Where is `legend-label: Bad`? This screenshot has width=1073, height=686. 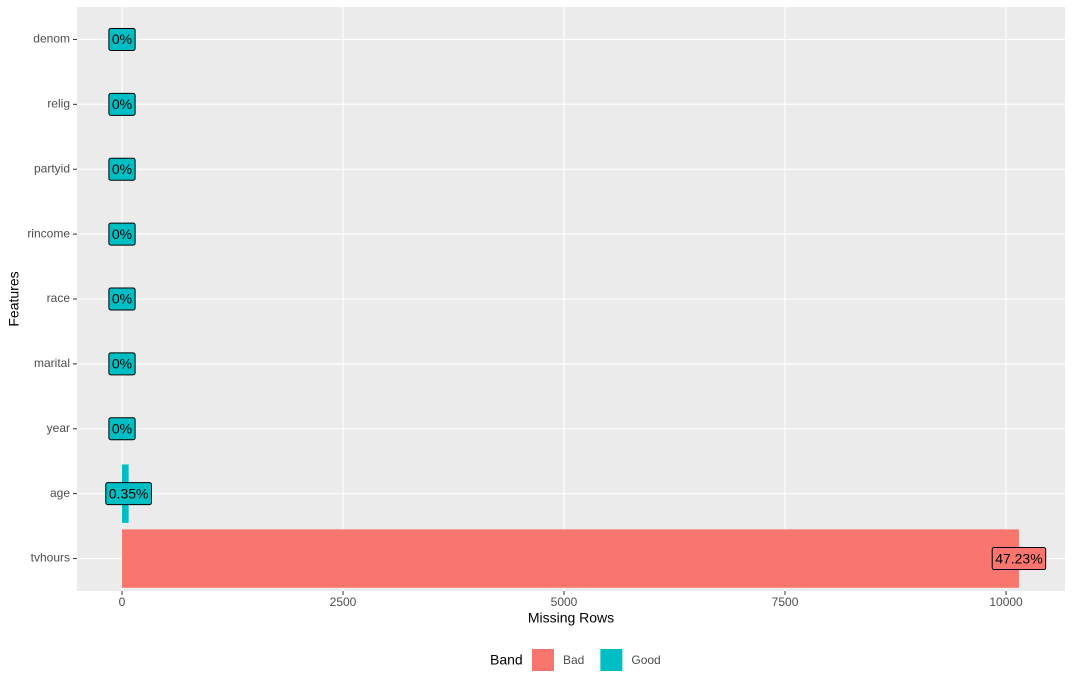 legend-label: Bad is located at coordinates (573, 660).